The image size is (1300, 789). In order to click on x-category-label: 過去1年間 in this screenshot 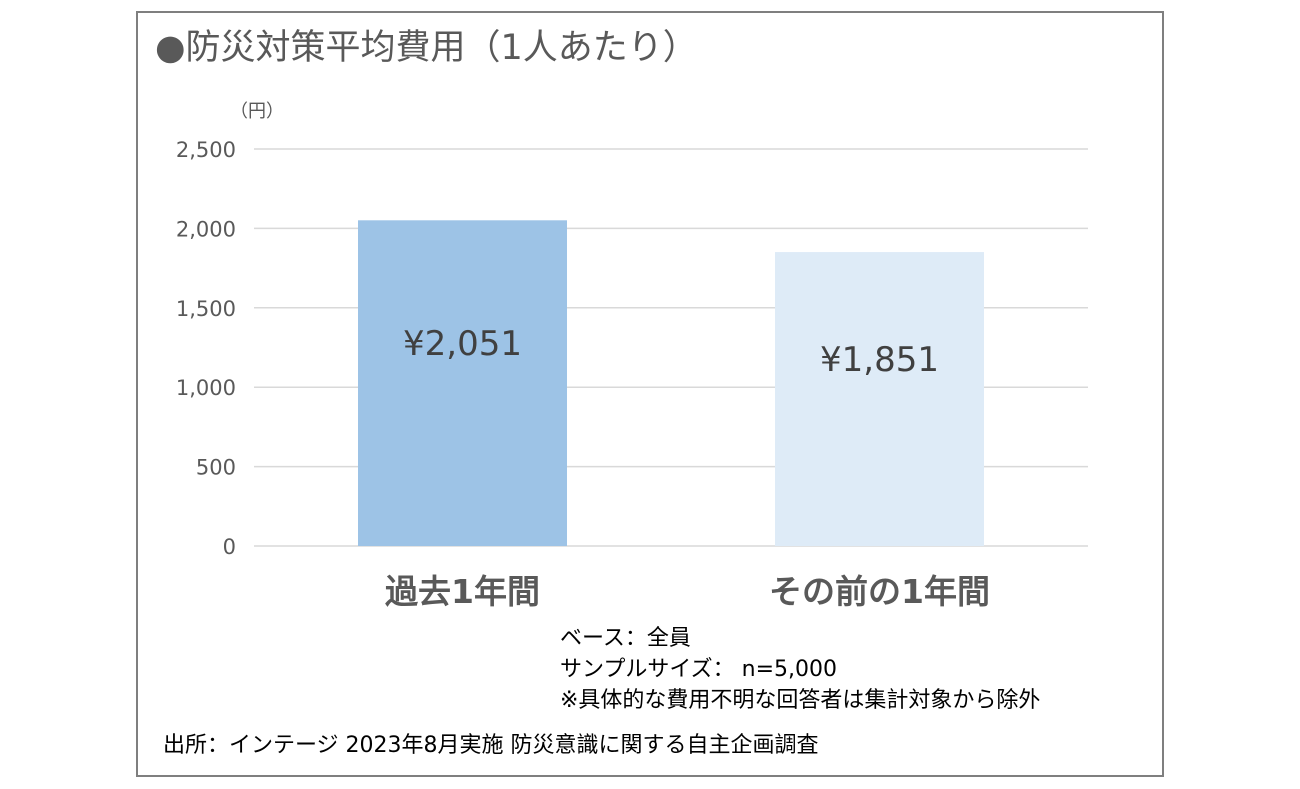, I will do `click(462, 591)`.